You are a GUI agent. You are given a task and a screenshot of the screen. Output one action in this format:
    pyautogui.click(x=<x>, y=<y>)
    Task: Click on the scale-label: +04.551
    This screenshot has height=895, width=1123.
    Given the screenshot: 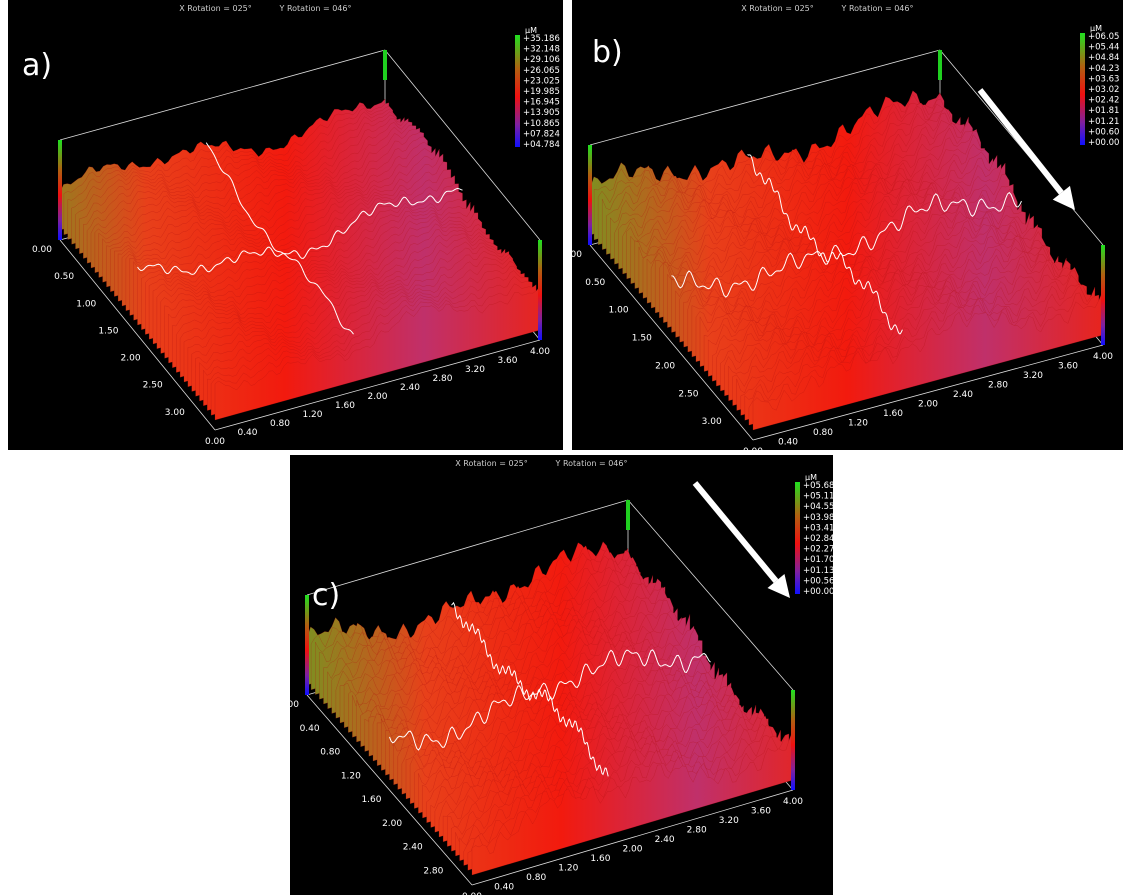 What is the action you would take?
    pyautogui.click(x=818, y=507)
    